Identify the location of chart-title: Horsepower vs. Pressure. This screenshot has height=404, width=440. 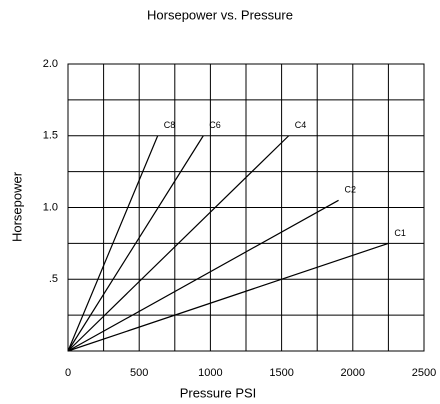
(220, 14).